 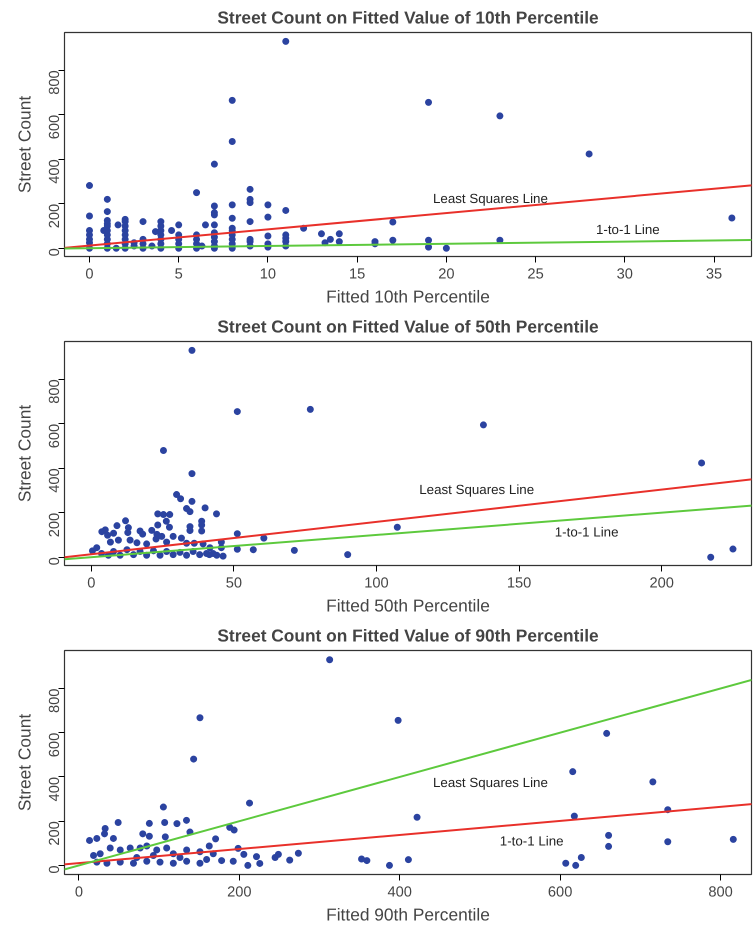 What do you see at coordinates (519, 584) in the screenshot?
I see `x-tick-label: 150` at bounding box center [519, 584].